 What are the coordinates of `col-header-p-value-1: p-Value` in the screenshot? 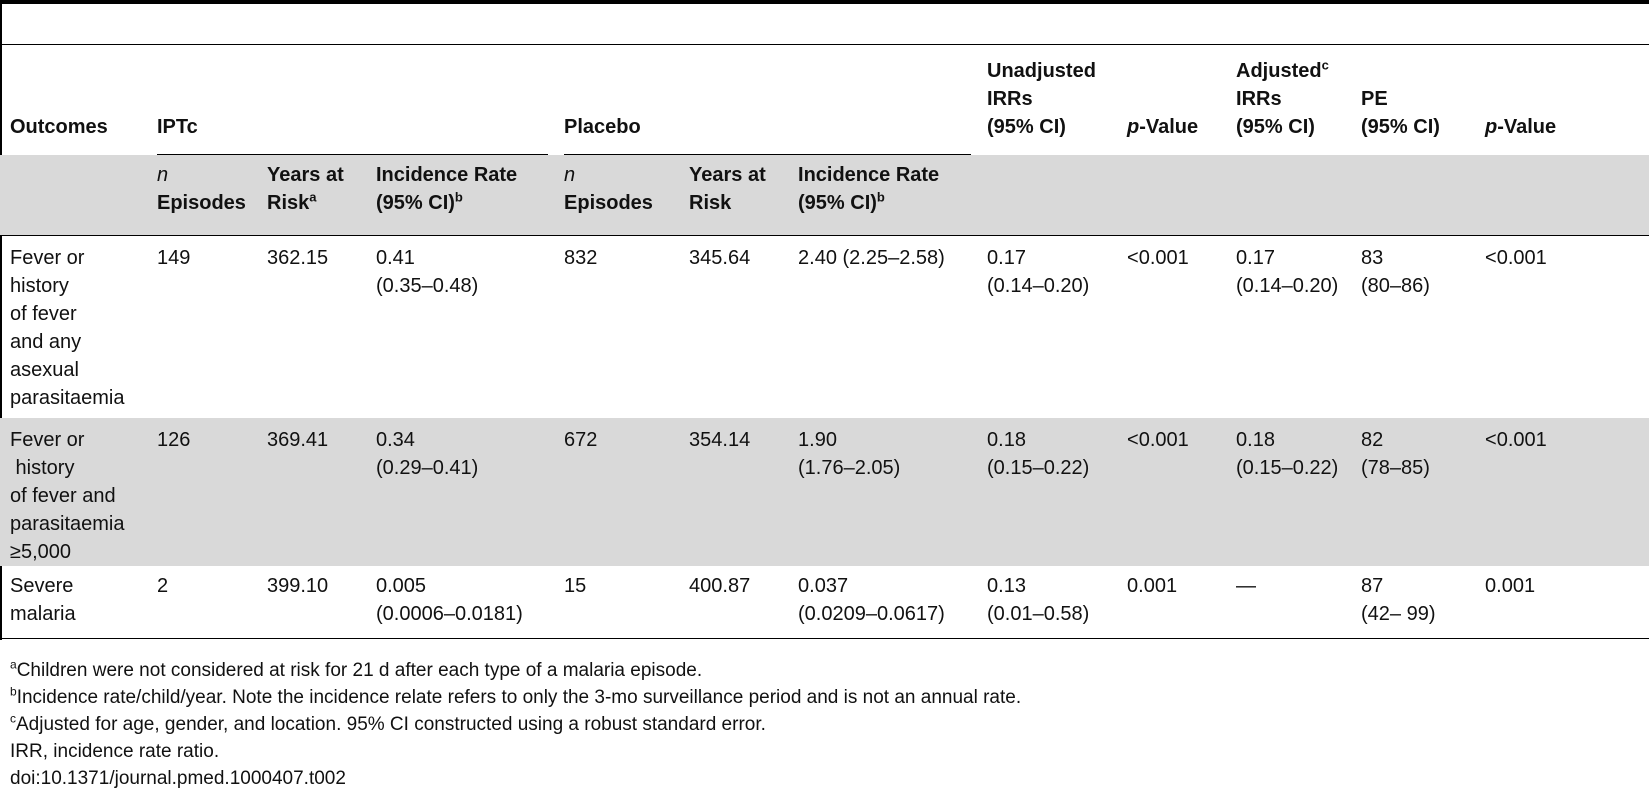 It's located at (1172, 99).